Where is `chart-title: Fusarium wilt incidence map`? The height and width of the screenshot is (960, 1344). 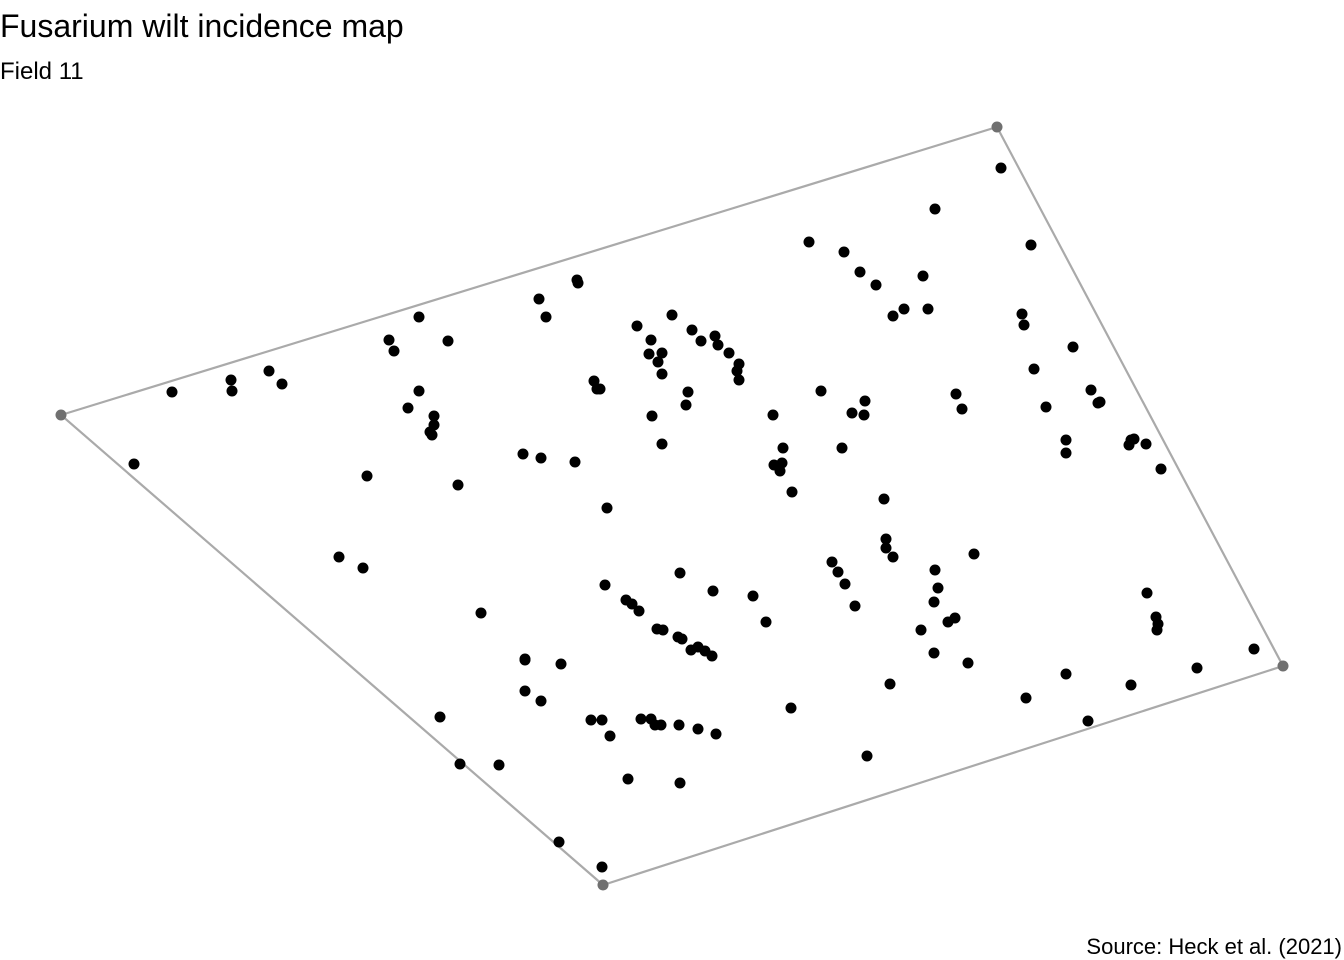 chart-title: Fusarium wilt incidence map is located at coordinates (202, 26).